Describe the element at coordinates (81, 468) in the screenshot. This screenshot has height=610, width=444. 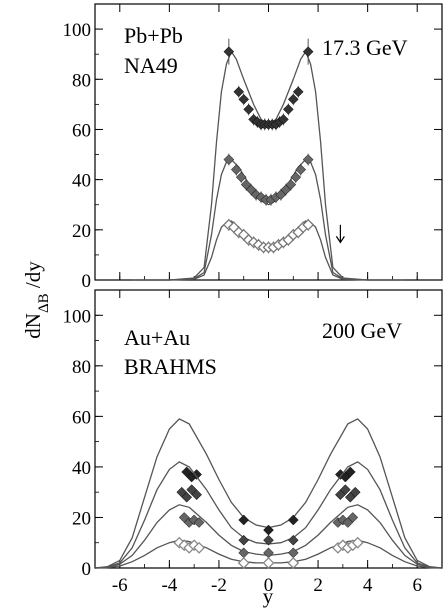
I see `bottom-y-tick-label: 40` at that location.